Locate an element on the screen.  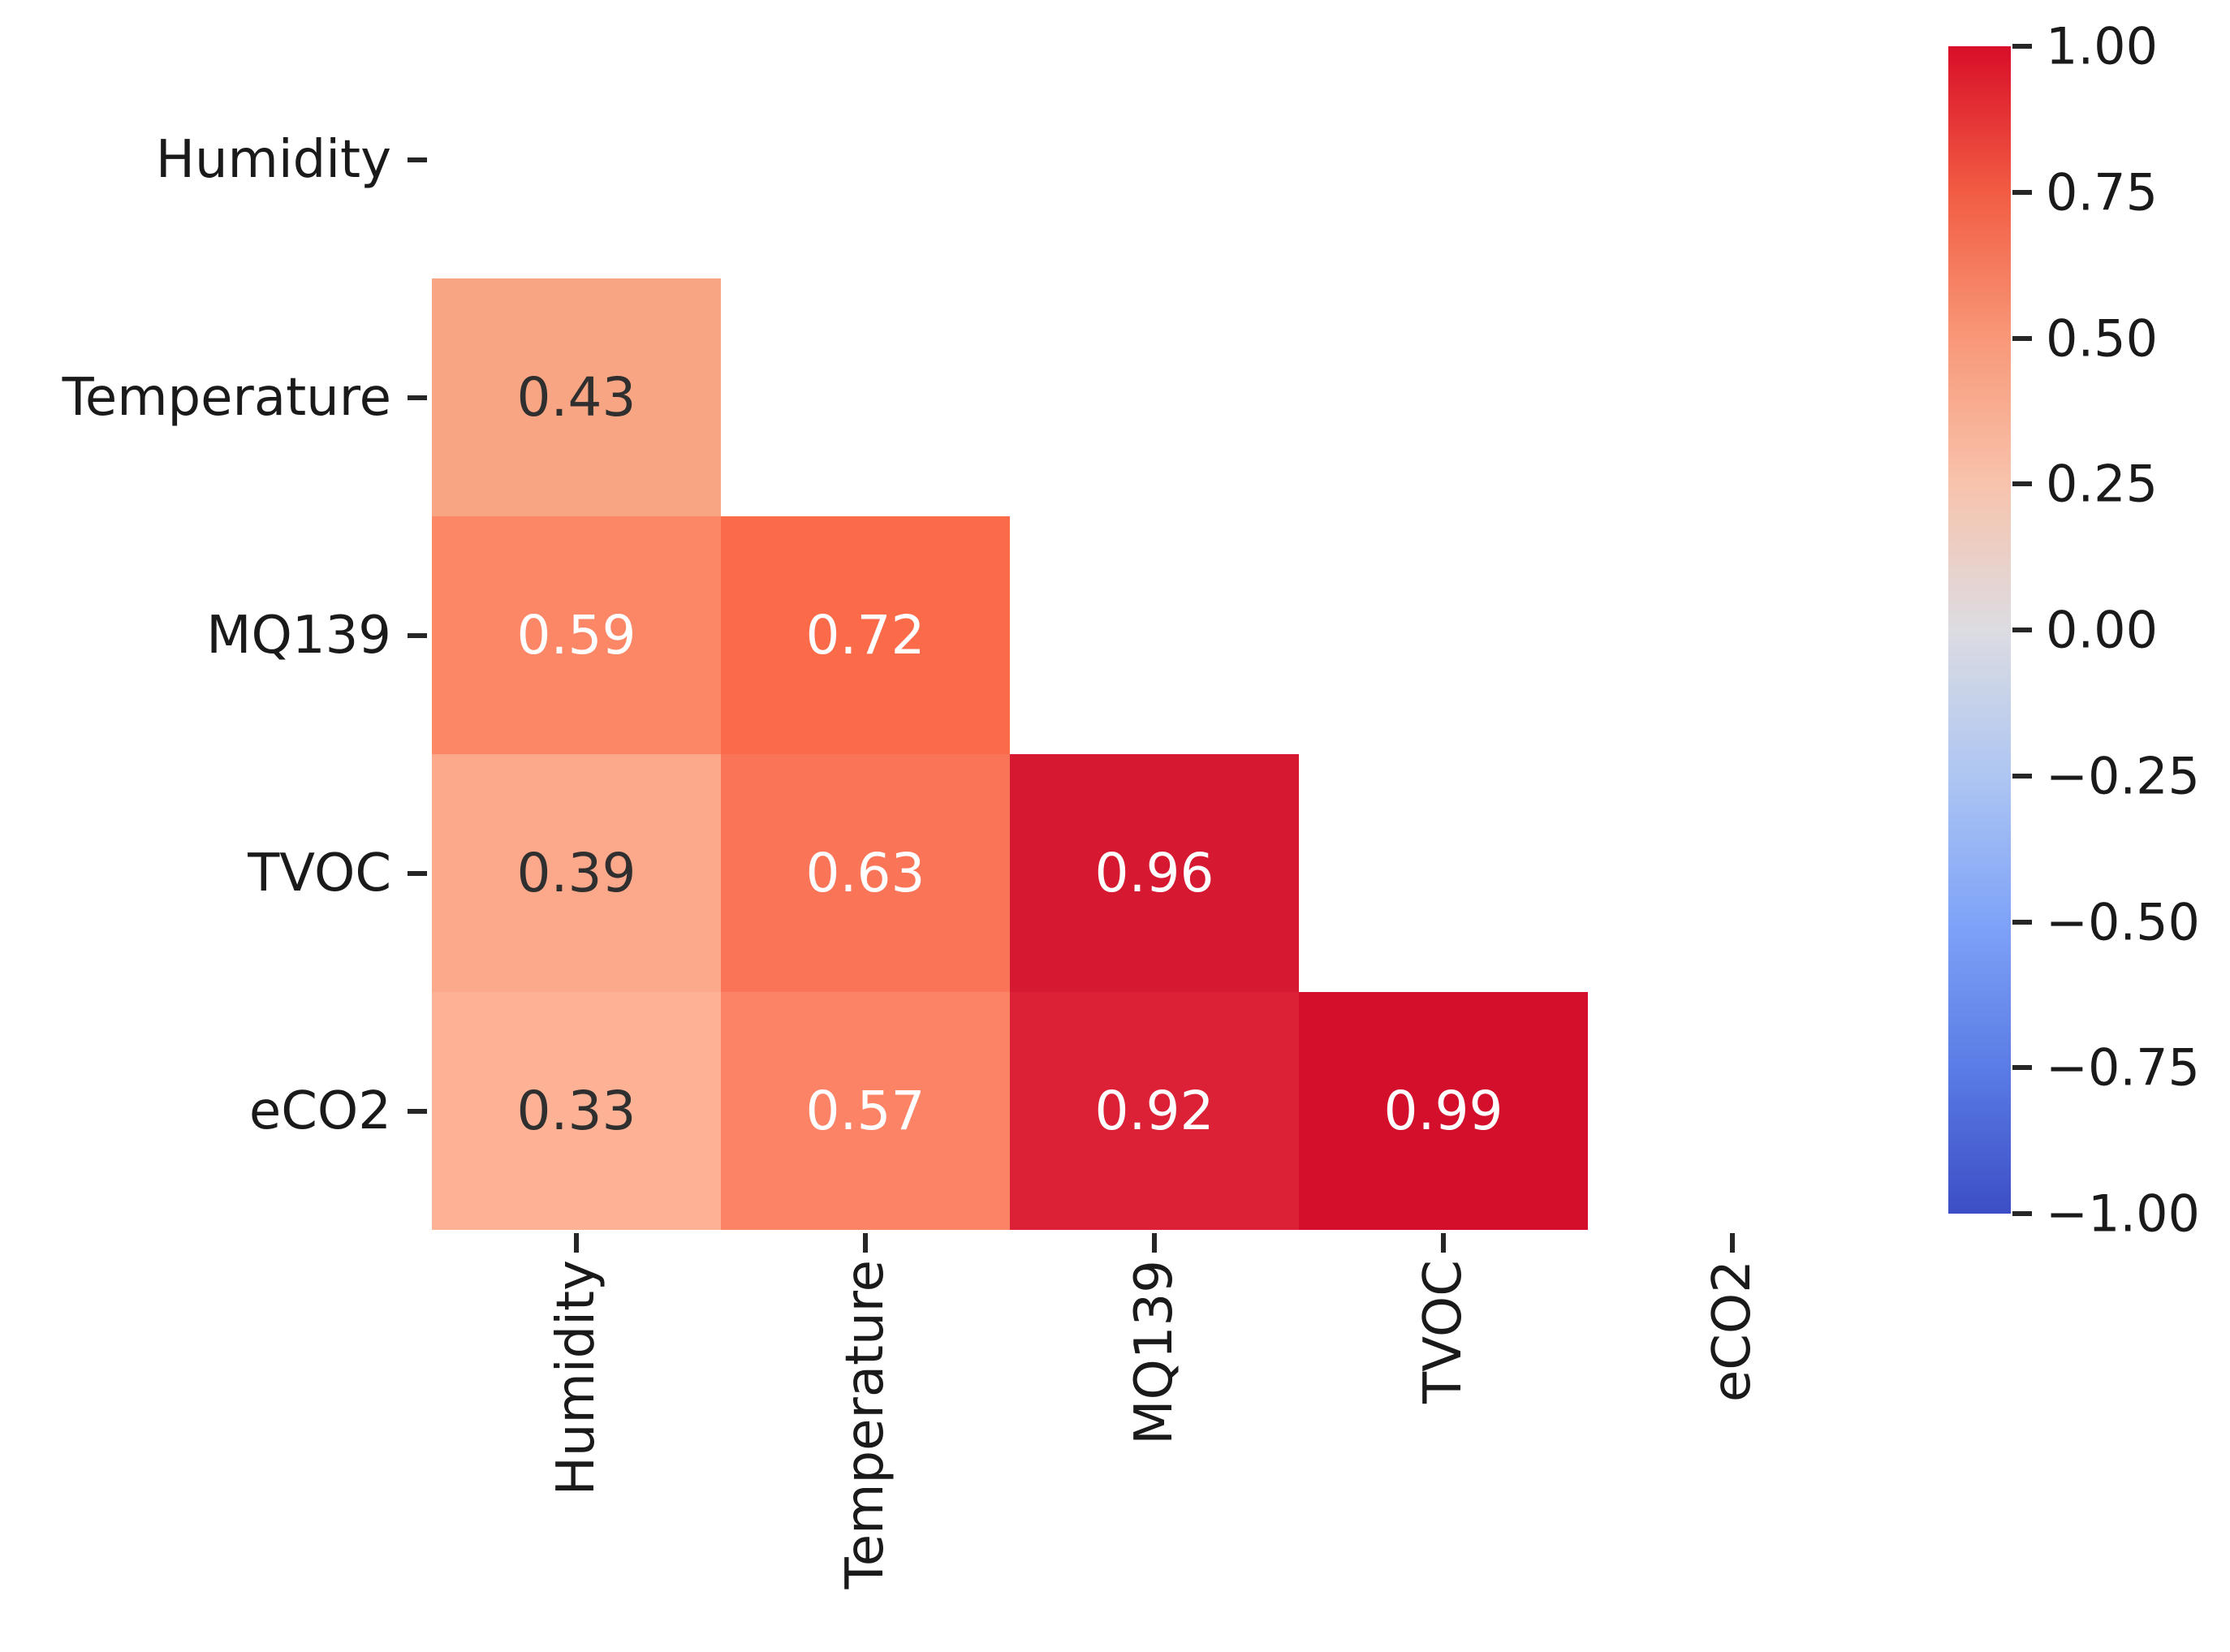
cell-value-label: 0.99 is located at coordinates (1443, 1110).